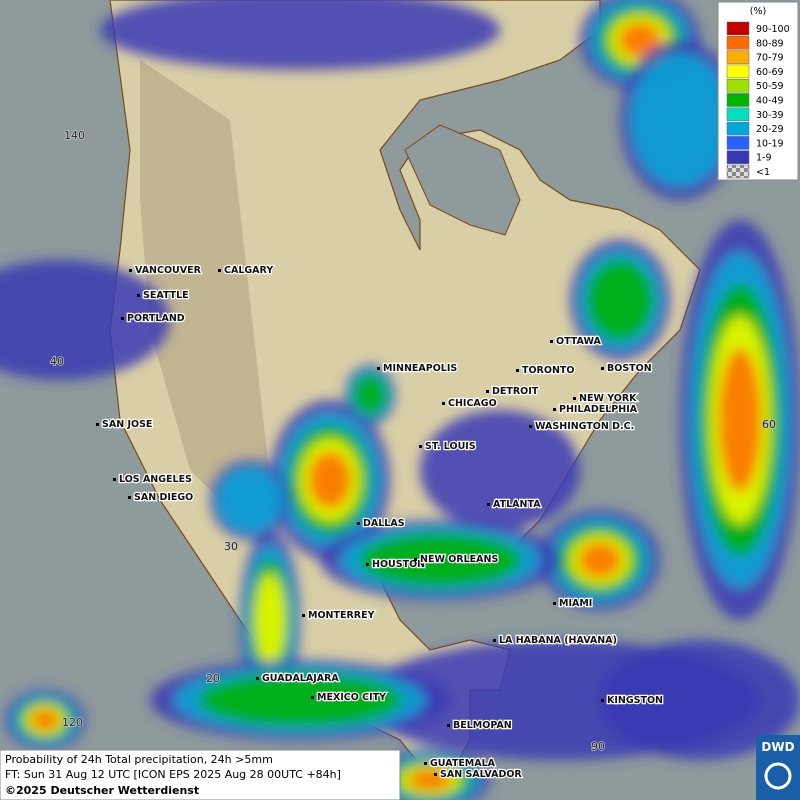 Image resolution: width=800 pixels, height=800 pixels. What do you see at coordinates (300, 678) in the screenshot?
I see `city-label: GUADALAJARA` at bounding box center [300, 678].